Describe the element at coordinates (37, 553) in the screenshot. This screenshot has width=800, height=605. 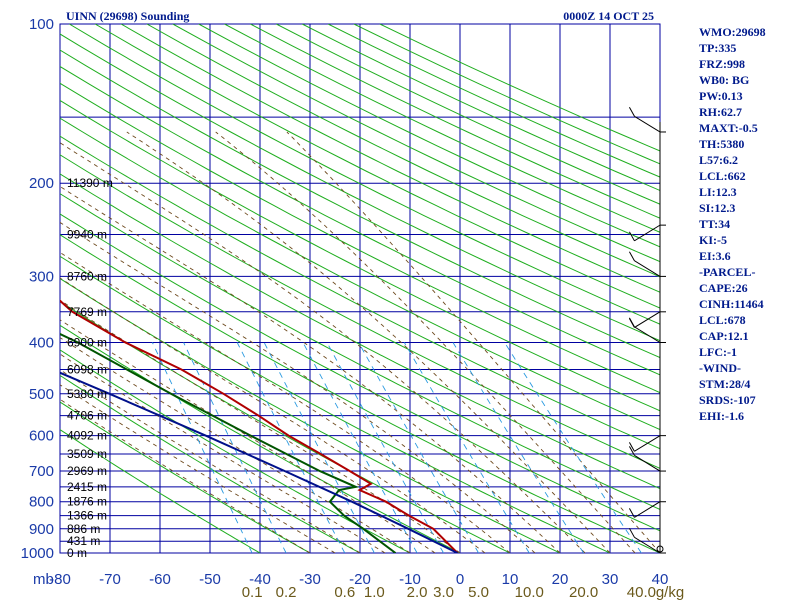
I see `pressure-tick-label: 1000` at that location.